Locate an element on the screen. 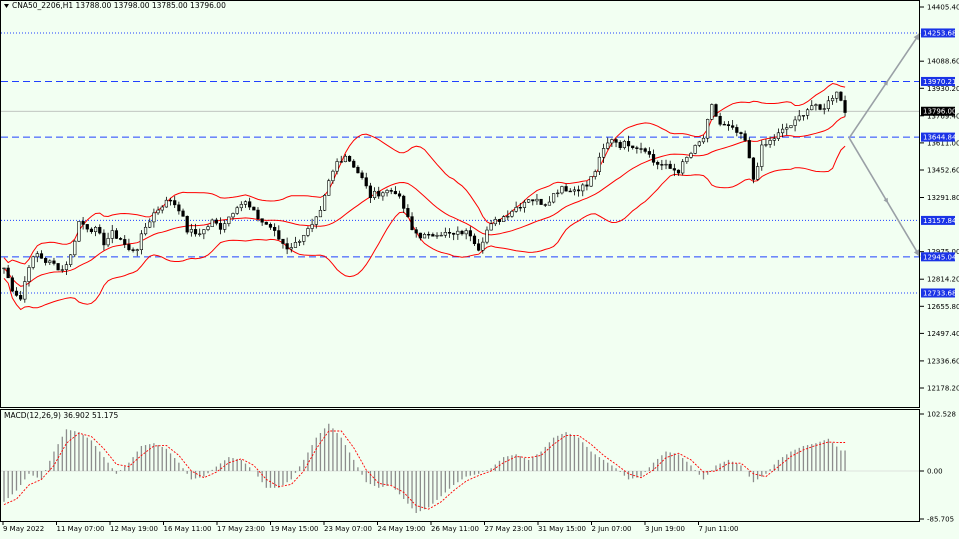 Image resolution: width=959 pixels, height=539 pixels. arrow-up-icon is located at coordinates (916, 36).